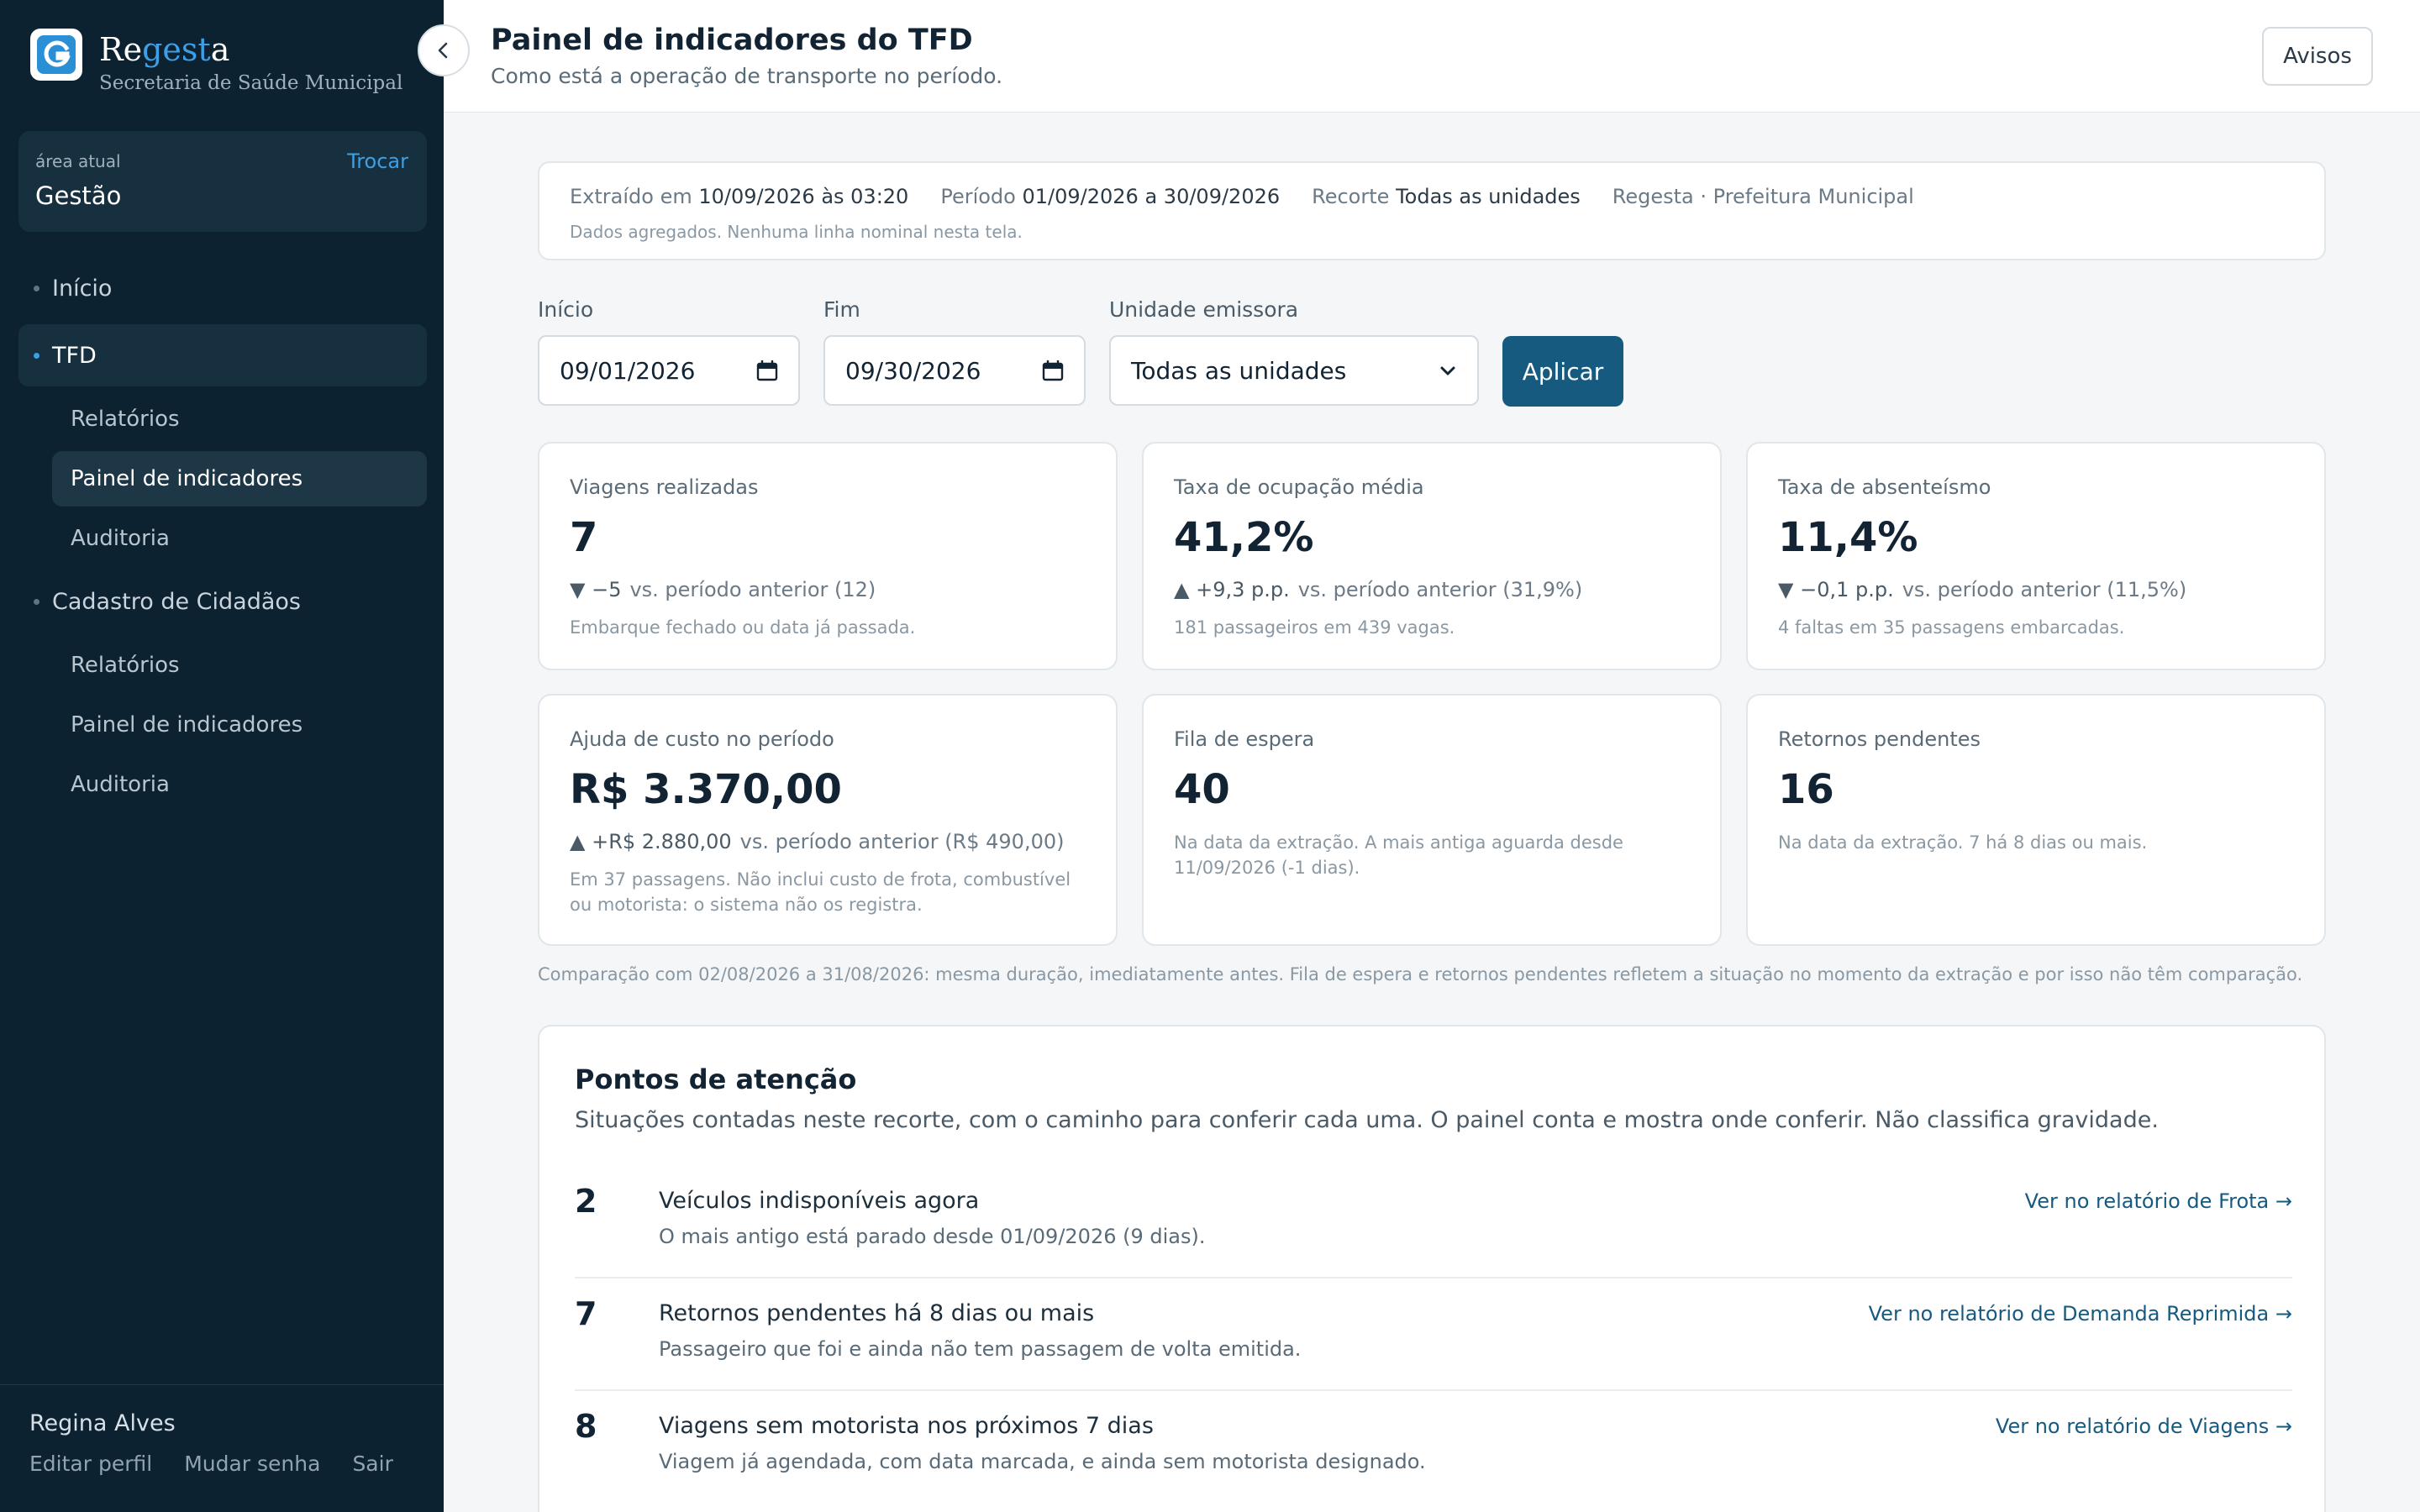 The width and height of the screenshot is (2420, 1512). Describe the element at coordinates (1763, 196) in the screenshot. I see `org-name: Regesta · Prefeitura Municipal` at that location.